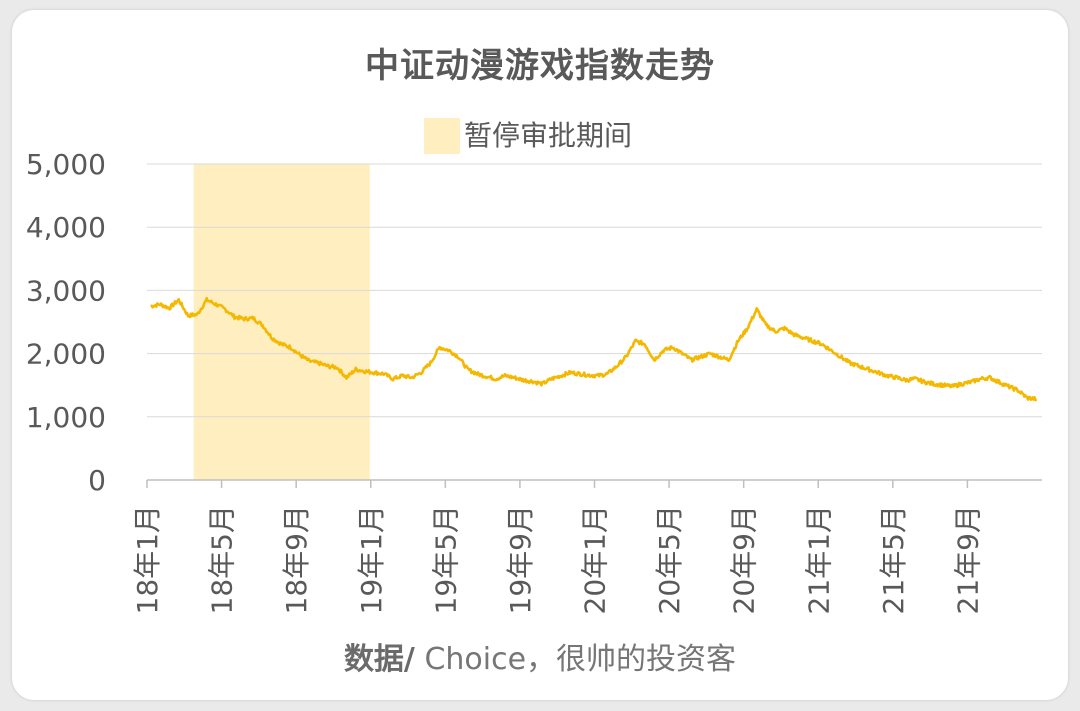 This screenshot has width=1080, height=711. I want to click on x-tick-label: 21年1月, so click(818, 559).